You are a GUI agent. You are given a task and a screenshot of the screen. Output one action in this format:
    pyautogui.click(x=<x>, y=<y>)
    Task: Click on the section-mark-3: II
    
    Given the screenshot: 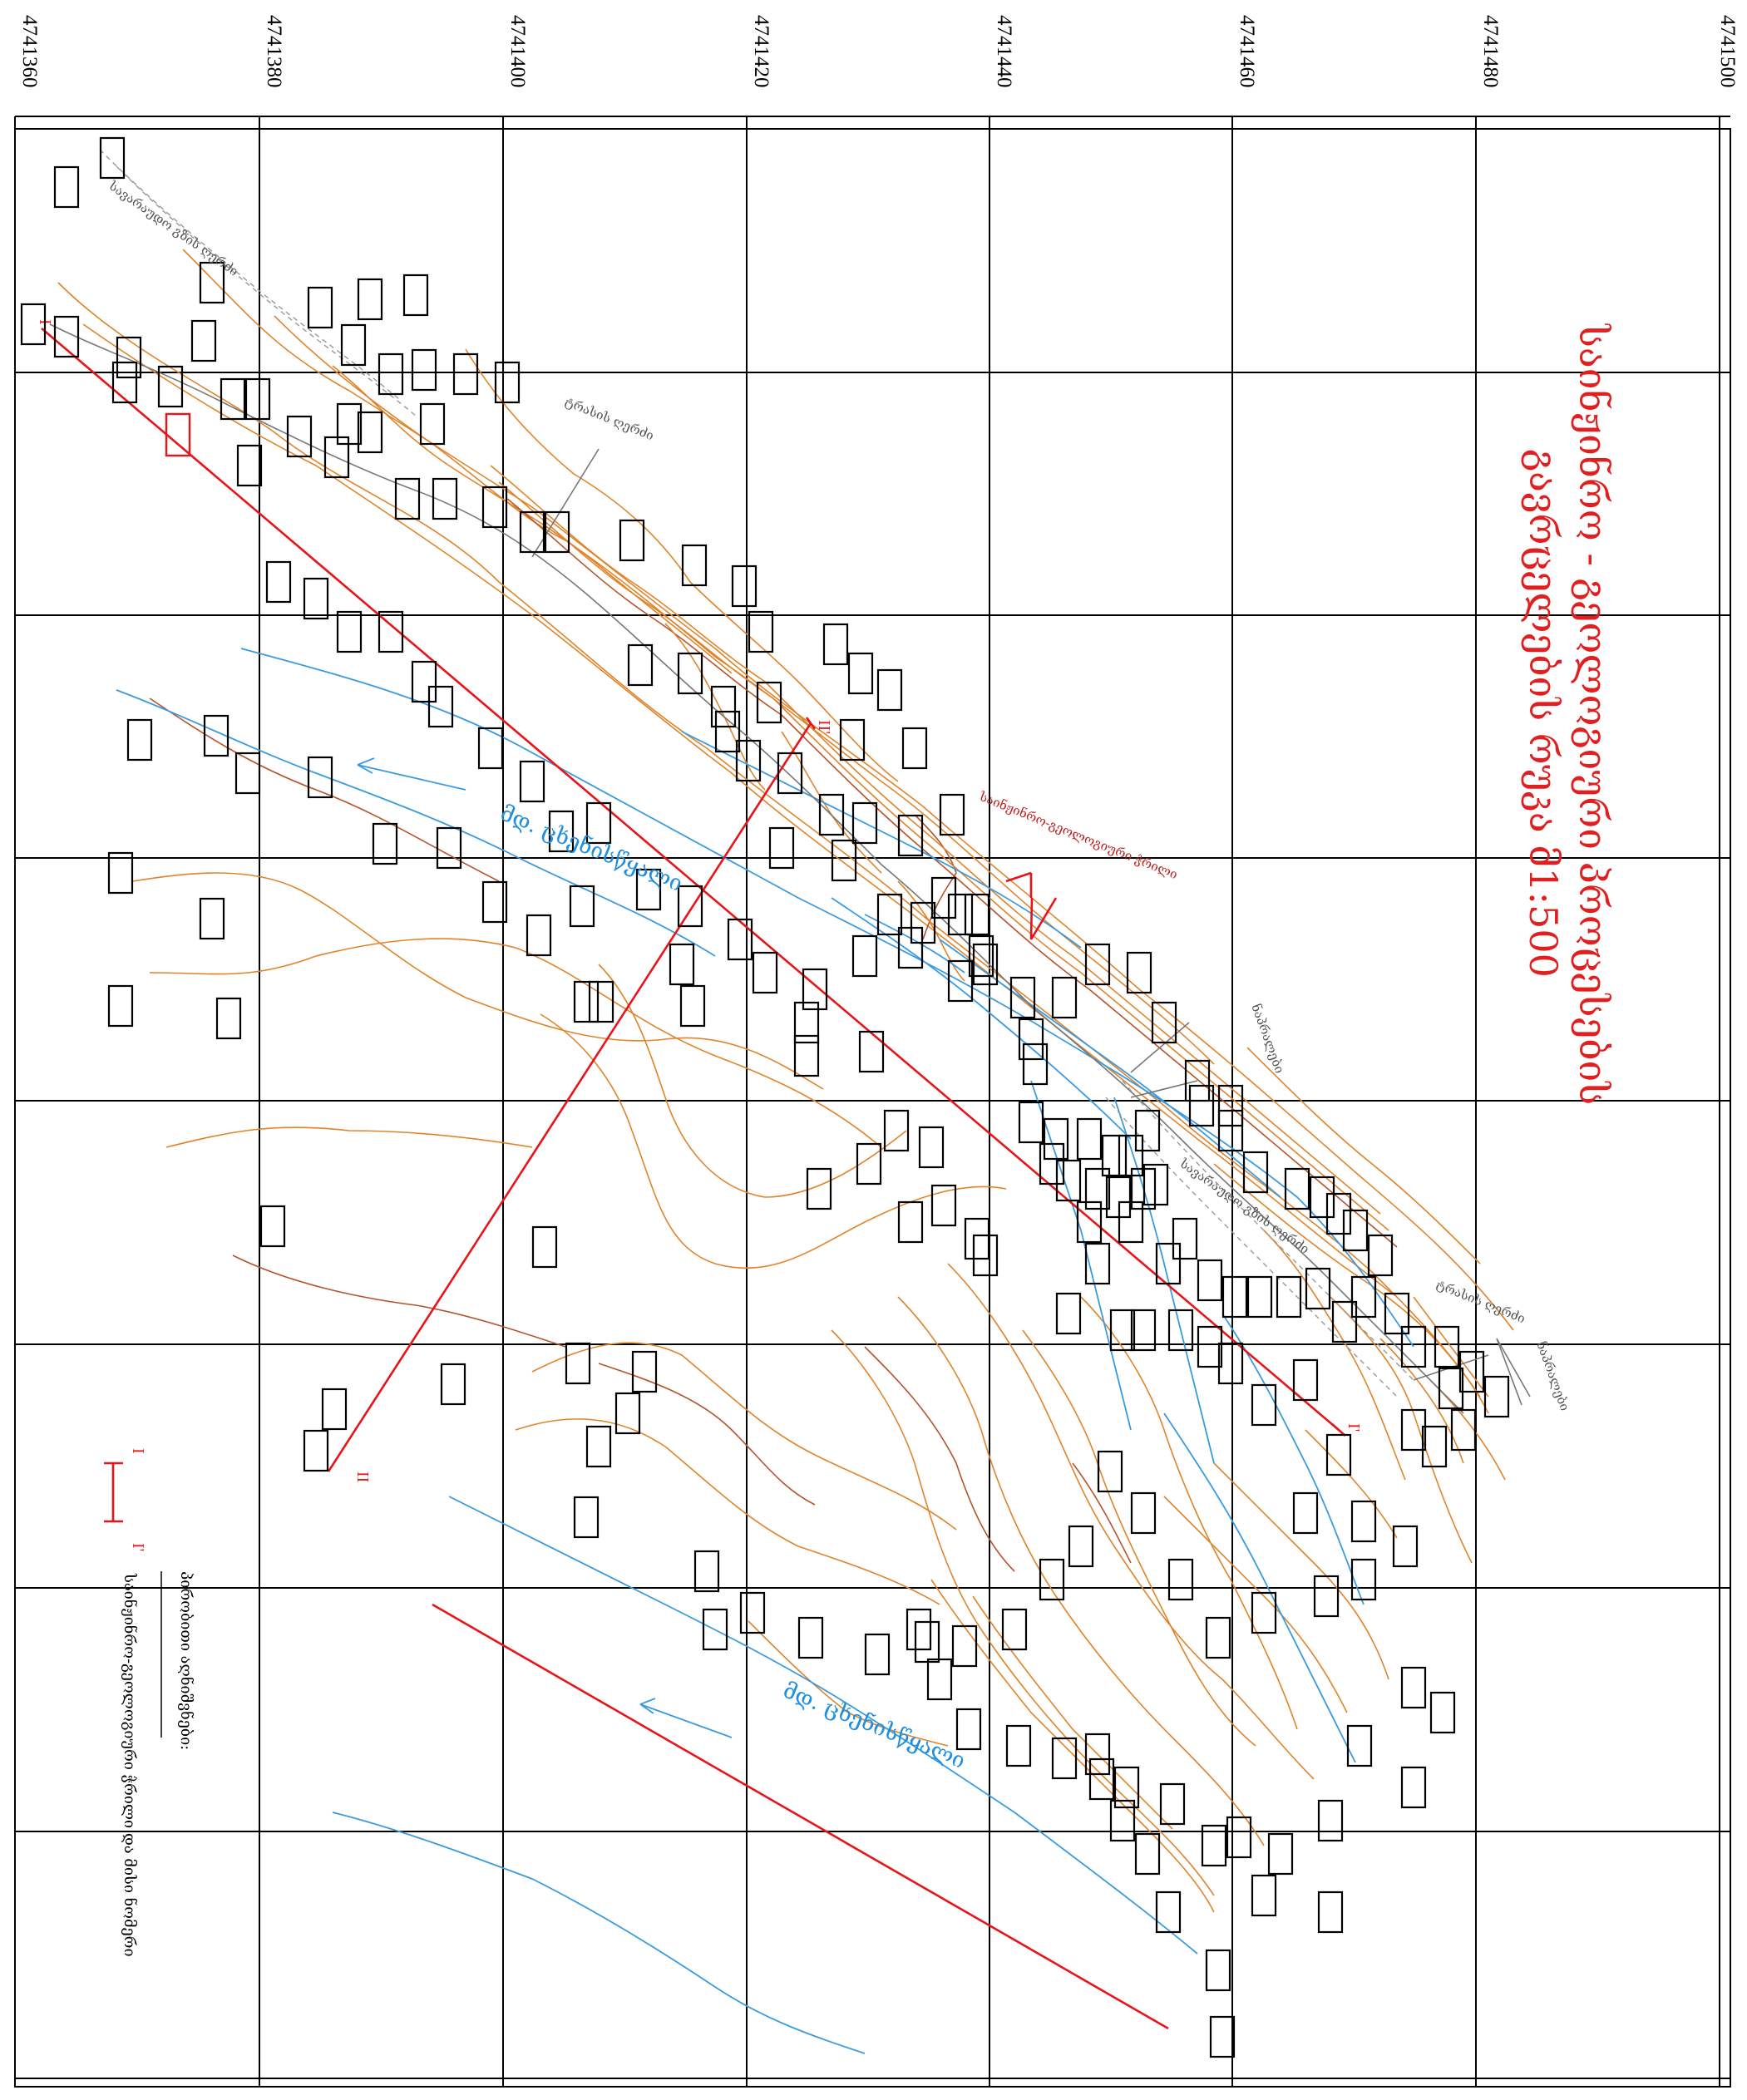 What is the action you would take?
    pyautogui.click(x=362, y=1476)
    